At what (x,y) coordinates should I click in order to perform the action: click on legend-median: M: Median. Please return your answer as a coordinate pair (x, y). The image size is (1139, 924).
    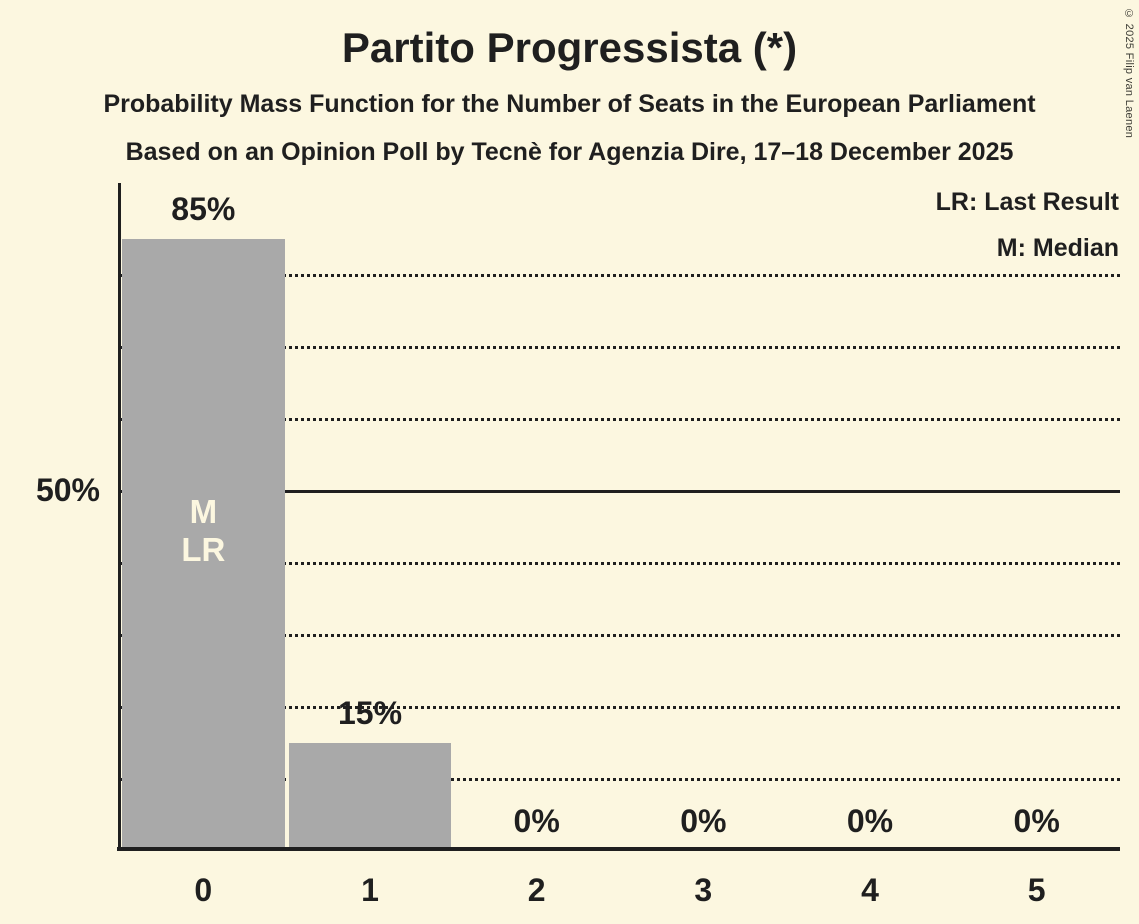
    Looking at the image, I should click on (1057, 248).